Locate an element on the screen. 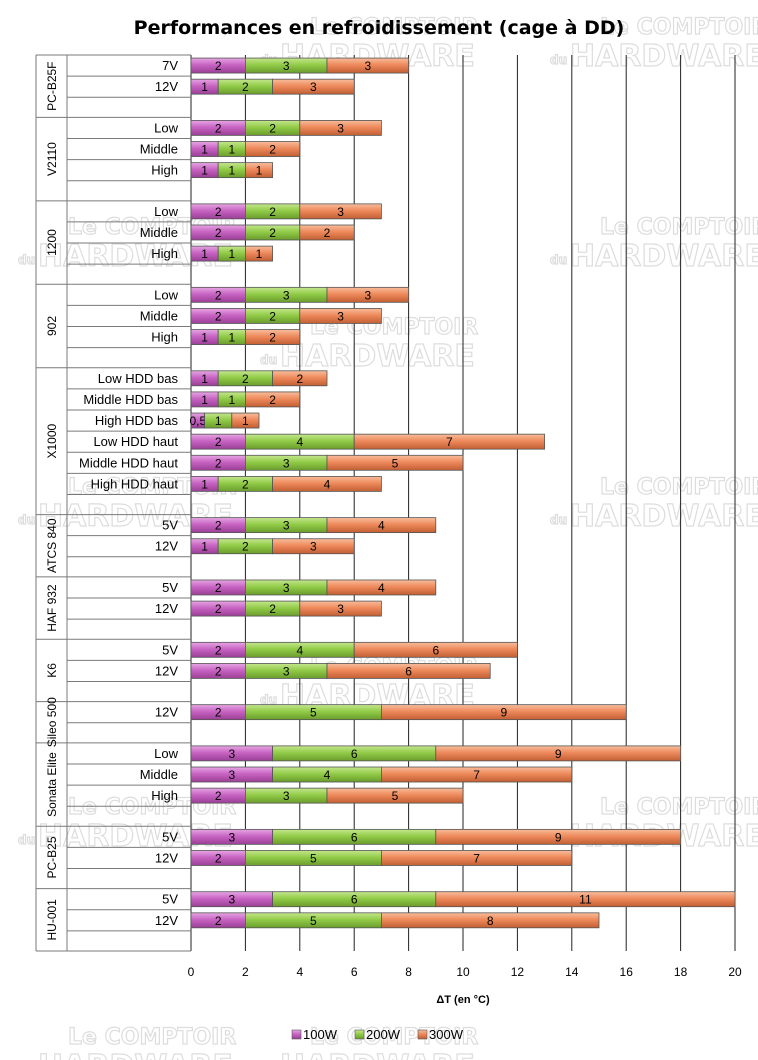  x-tick-label: 4 is located at coordinates (299, 972).